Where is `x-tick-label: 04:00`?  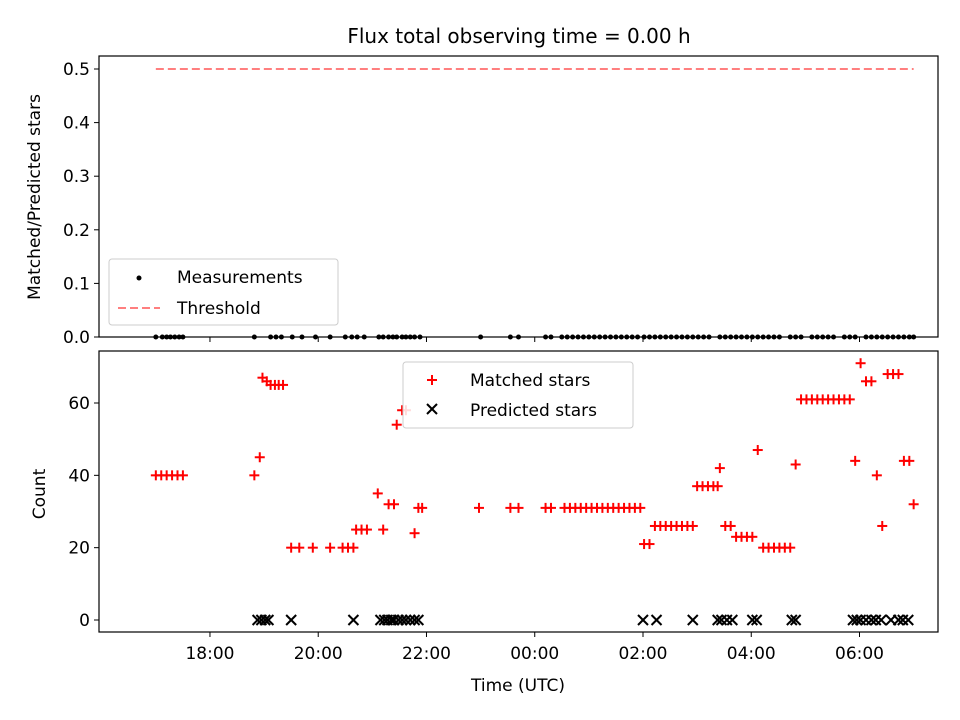 x-tick-label: 04:00 is located at coordinates (751, 654).